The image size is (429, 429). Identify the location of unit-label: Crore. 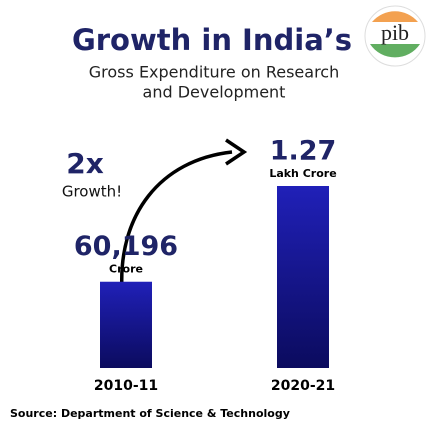
(126, 269).